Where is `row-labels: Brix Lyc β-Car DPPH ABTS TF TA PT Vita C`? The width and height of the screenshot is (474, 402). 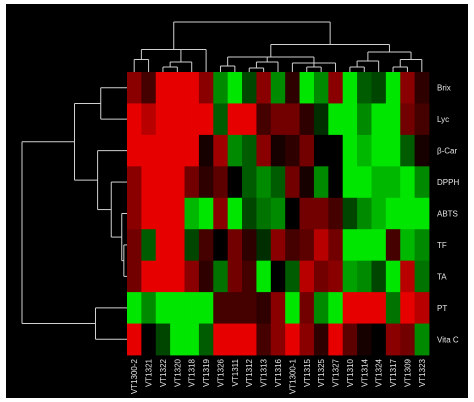
row-labels: Brix Lyc β-Car DPPH ABTS TF TA PT Vita C is located at coordinates (448, 214).